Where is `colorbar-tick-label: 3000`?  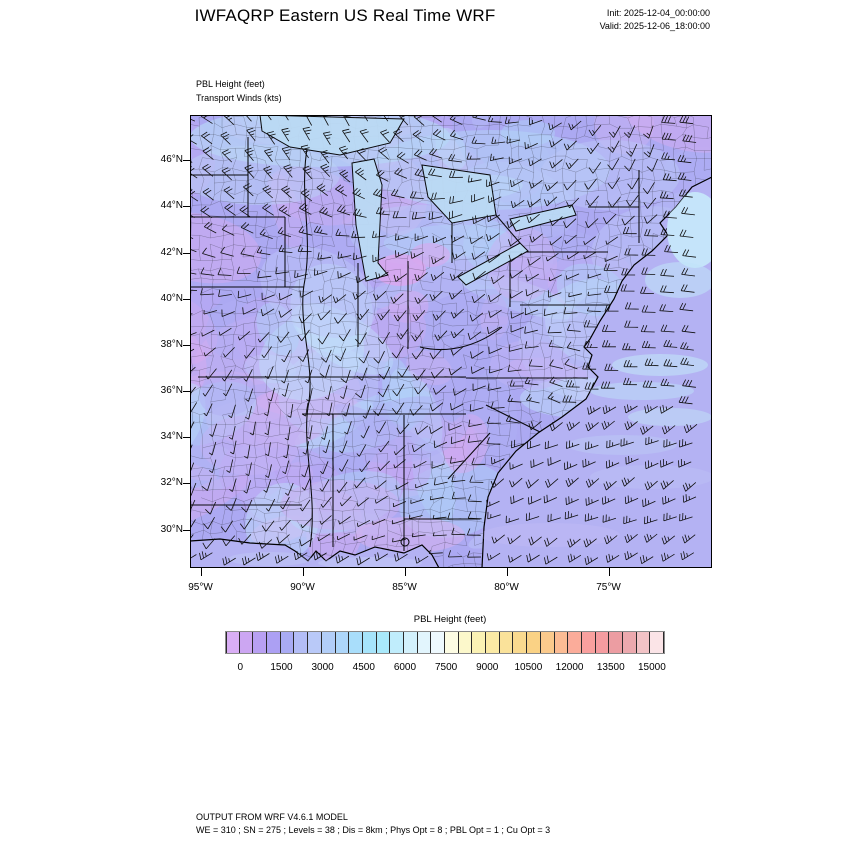 colorbar-tick-label: 3000 is located at coordinates (322, 667).